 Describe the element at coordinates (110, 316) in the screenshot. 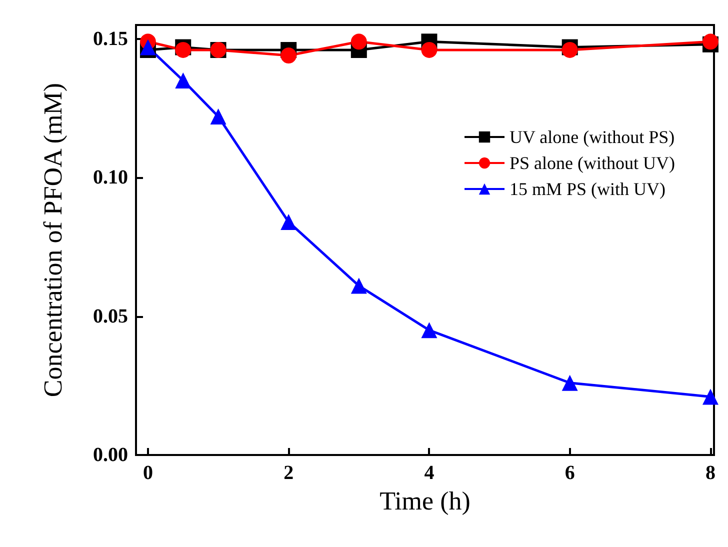

I see `y-tick-label: 0.05` at that location.